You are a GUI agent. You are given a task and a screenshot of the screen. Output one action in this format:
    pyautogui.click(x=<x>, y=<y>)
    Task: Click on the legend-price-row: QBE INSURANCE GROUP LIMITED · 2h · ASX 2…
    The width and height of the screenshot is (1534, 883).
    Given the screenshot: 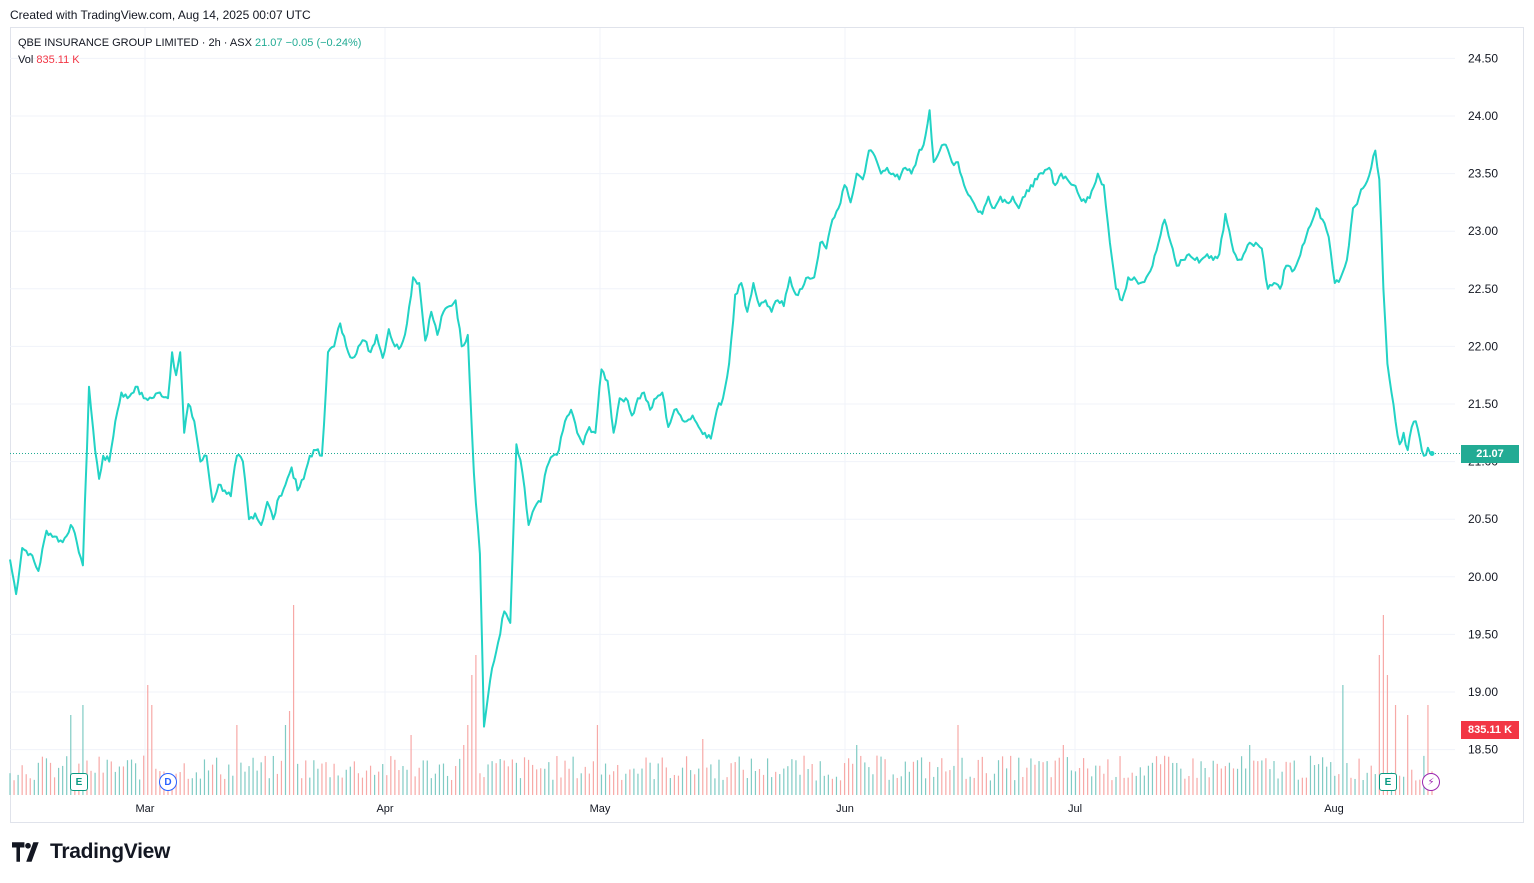 What is the action you would take?
    pyautogui.click(x=189, y=43)
    